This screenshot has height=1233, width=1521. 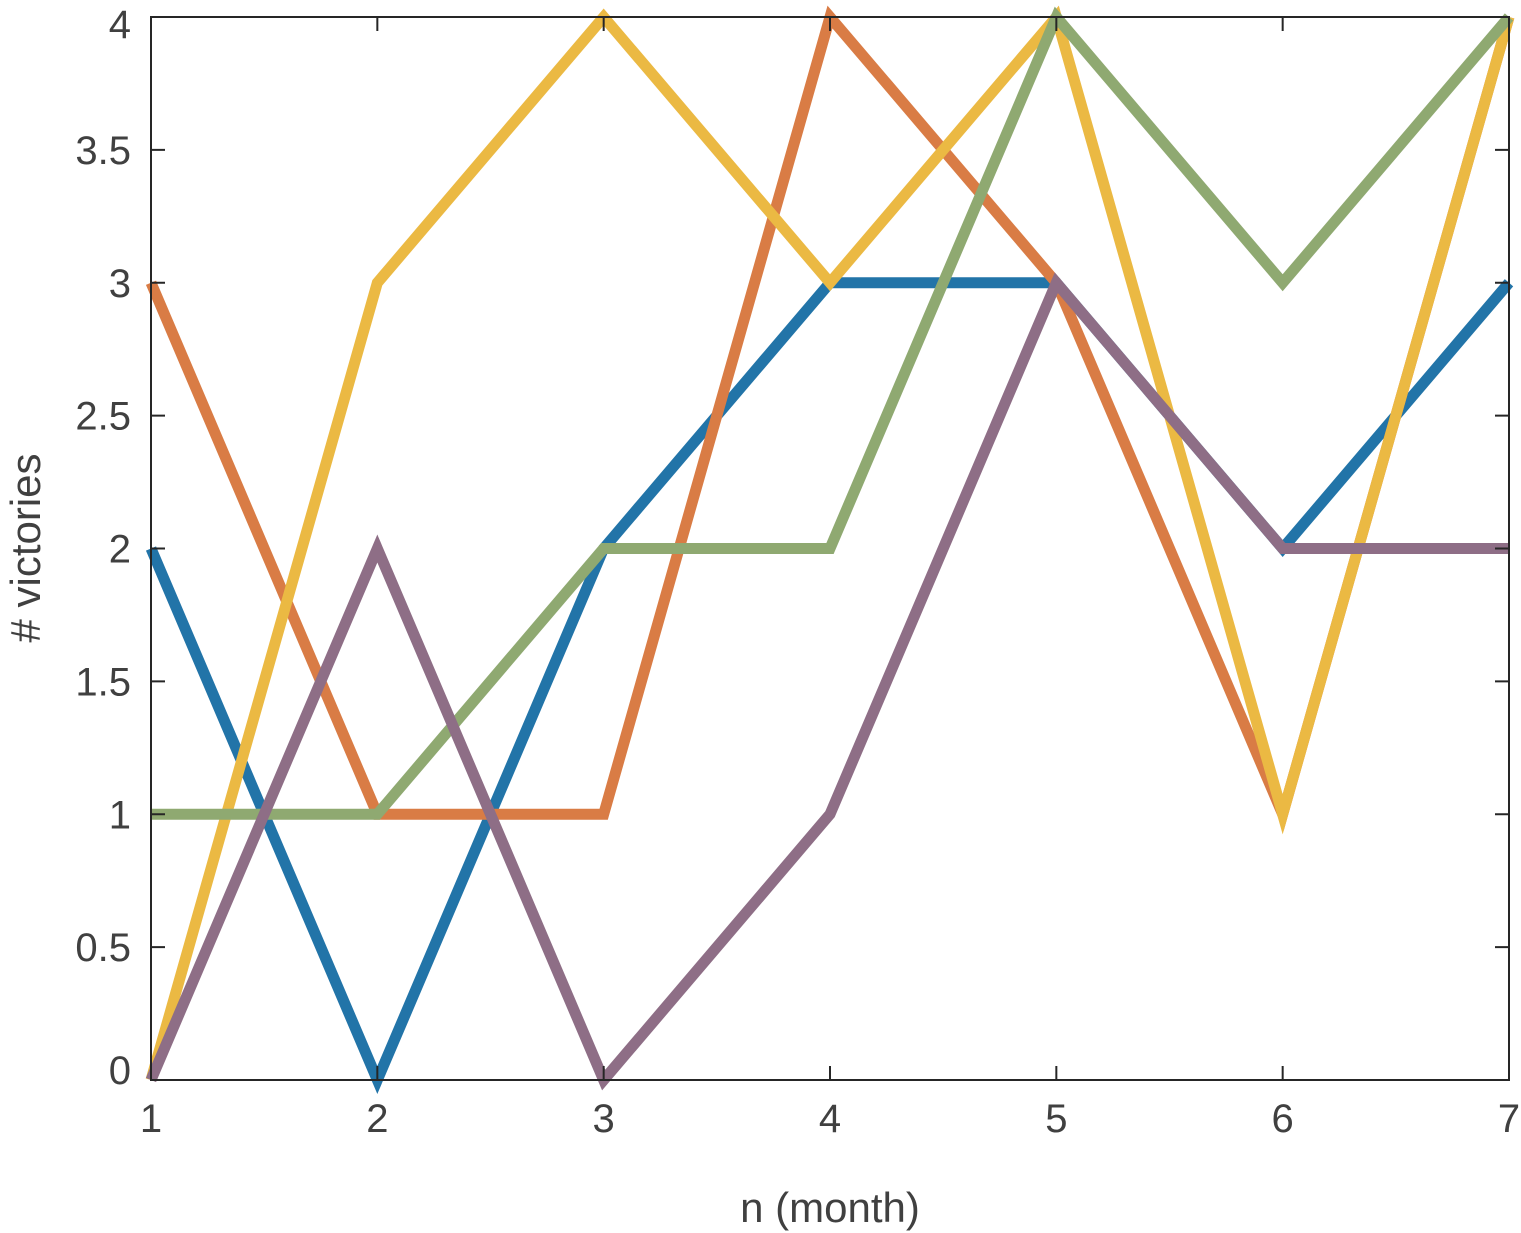 What do you see at coordinates (120, 1071) in the screenshot?
I see `y-tick-label-0: 0` at bounding box center [120, 1071].